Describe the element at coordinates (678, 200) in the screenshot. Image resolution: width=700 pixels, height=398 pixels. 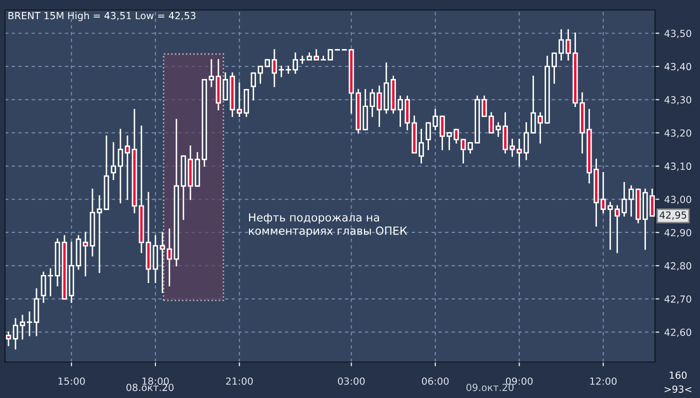
I see `y-tick-label: 43,00` at that location.